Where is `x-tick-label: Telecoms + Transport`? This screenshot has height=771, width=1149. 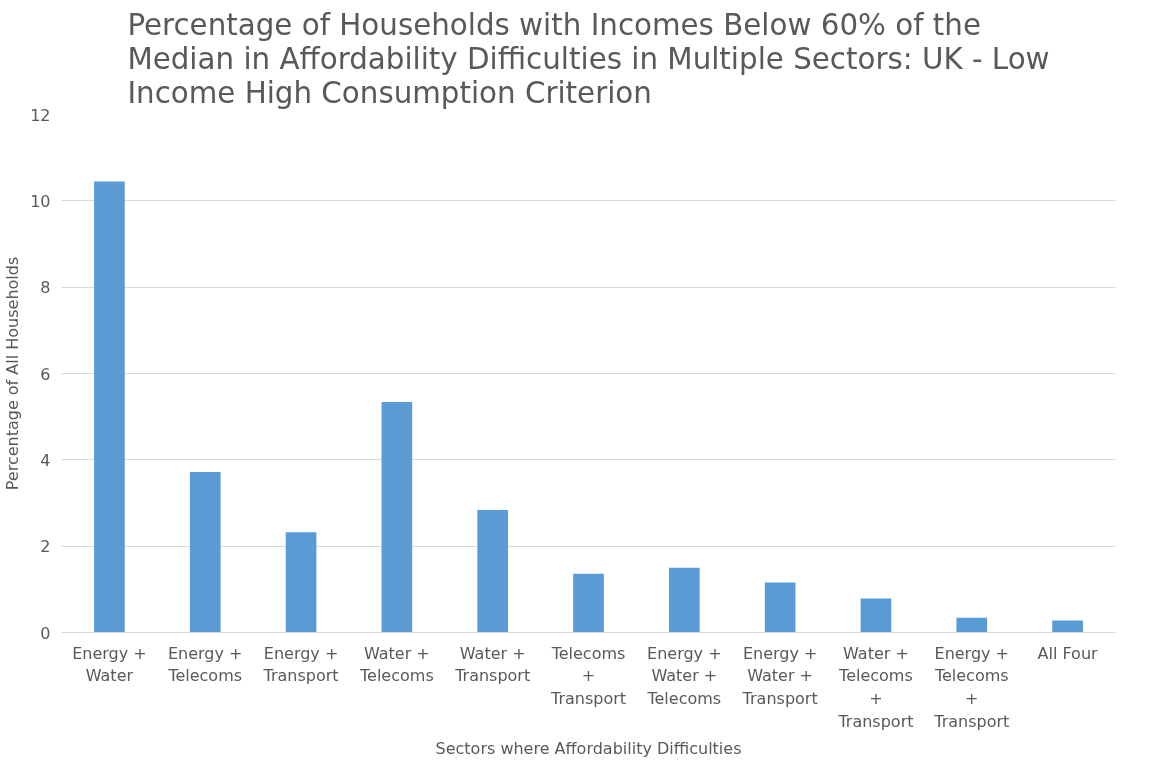 x-tick-label: Telecoms + Transport is located at coordinates (588, 676).